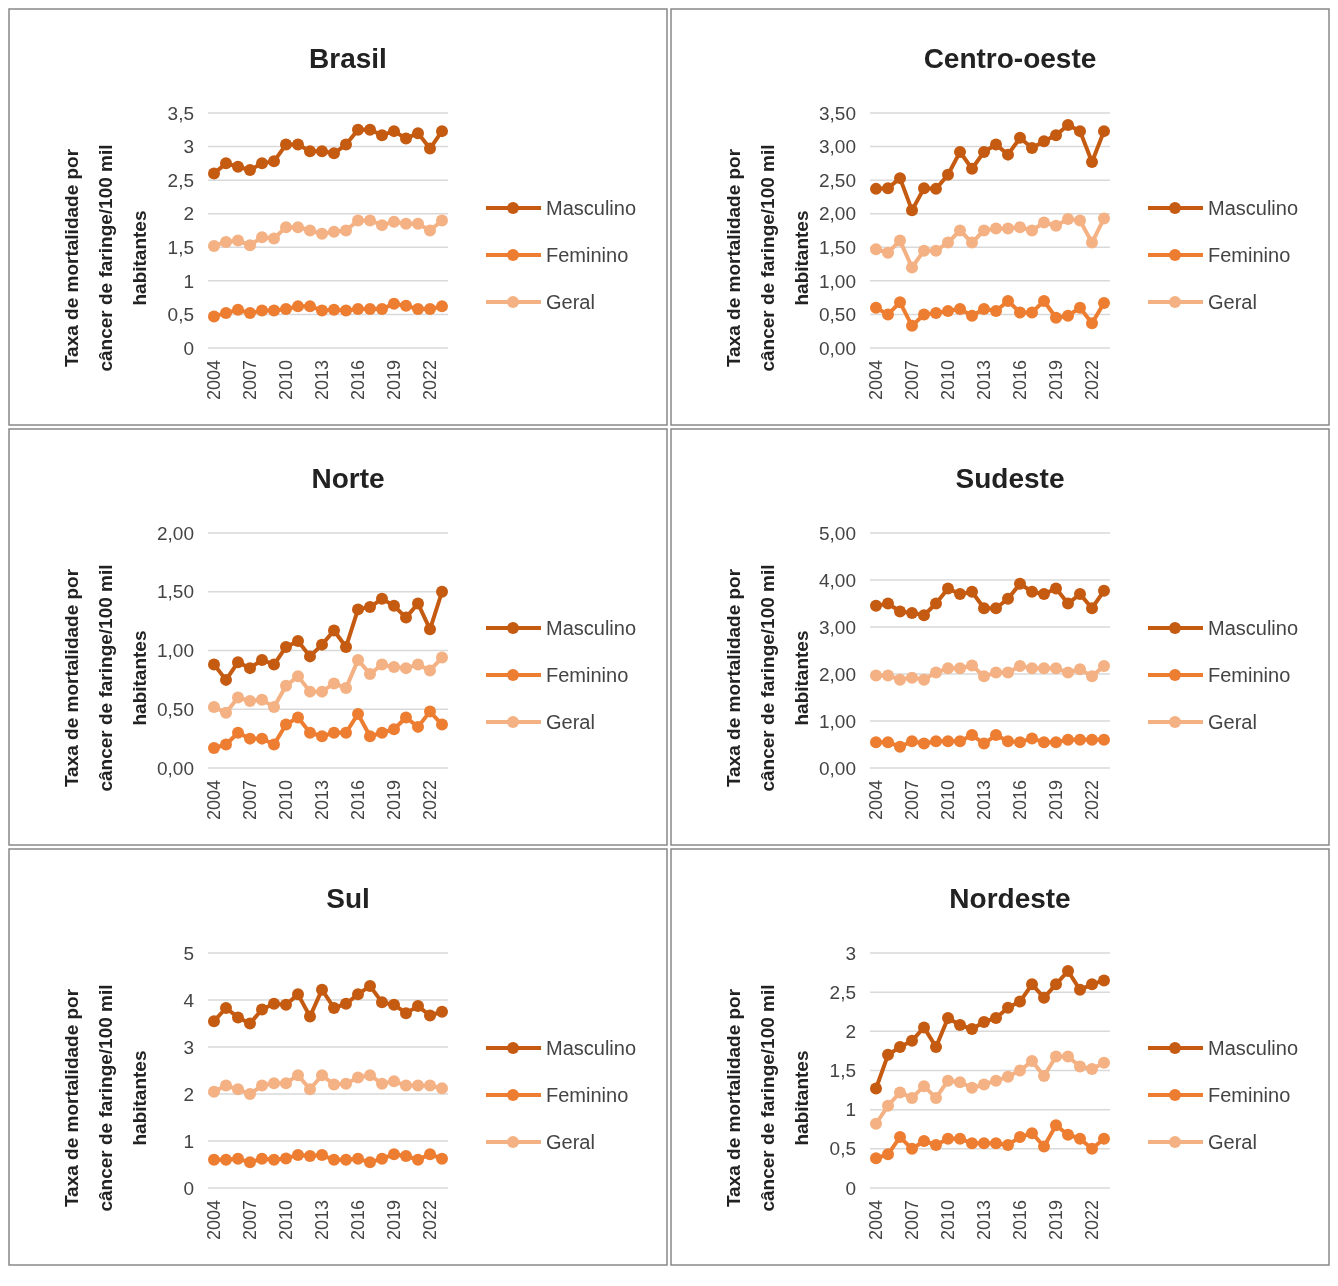  I want to click on y-tick-label: 1, so click(850, 1110).